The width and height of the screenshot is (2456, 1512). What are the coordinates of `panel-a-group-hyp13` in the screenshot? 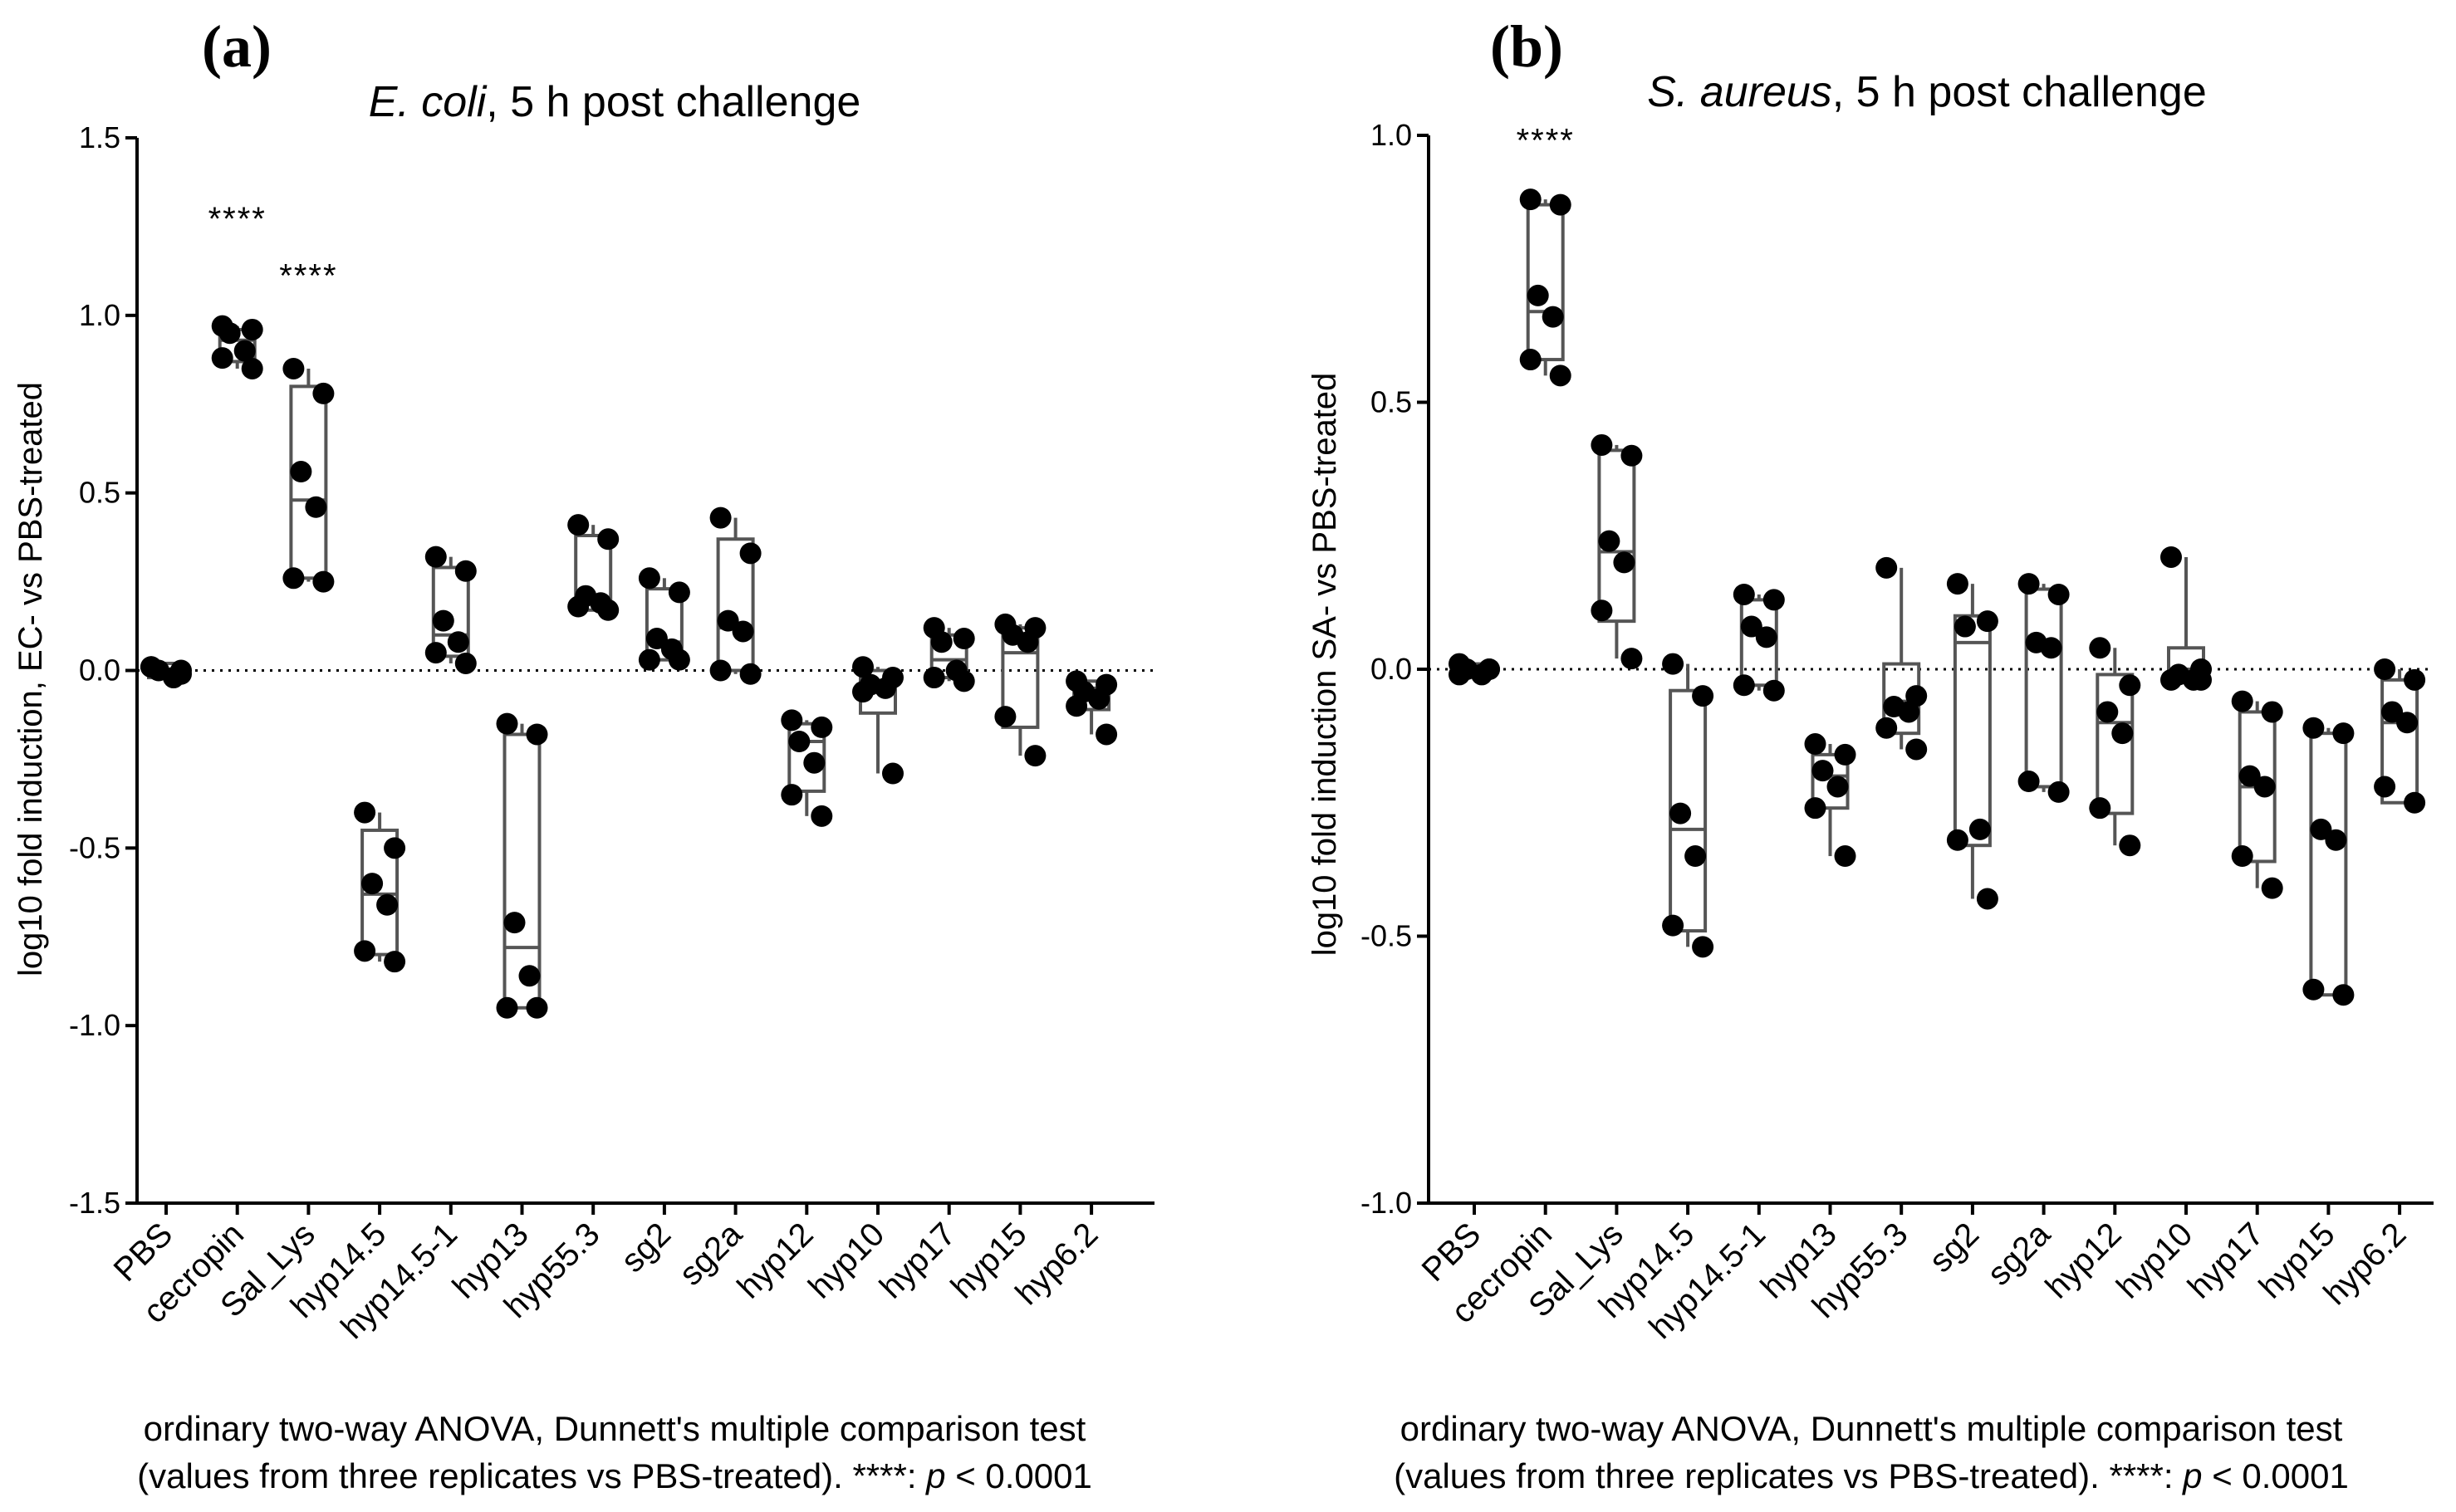 It's located at (522, 865).